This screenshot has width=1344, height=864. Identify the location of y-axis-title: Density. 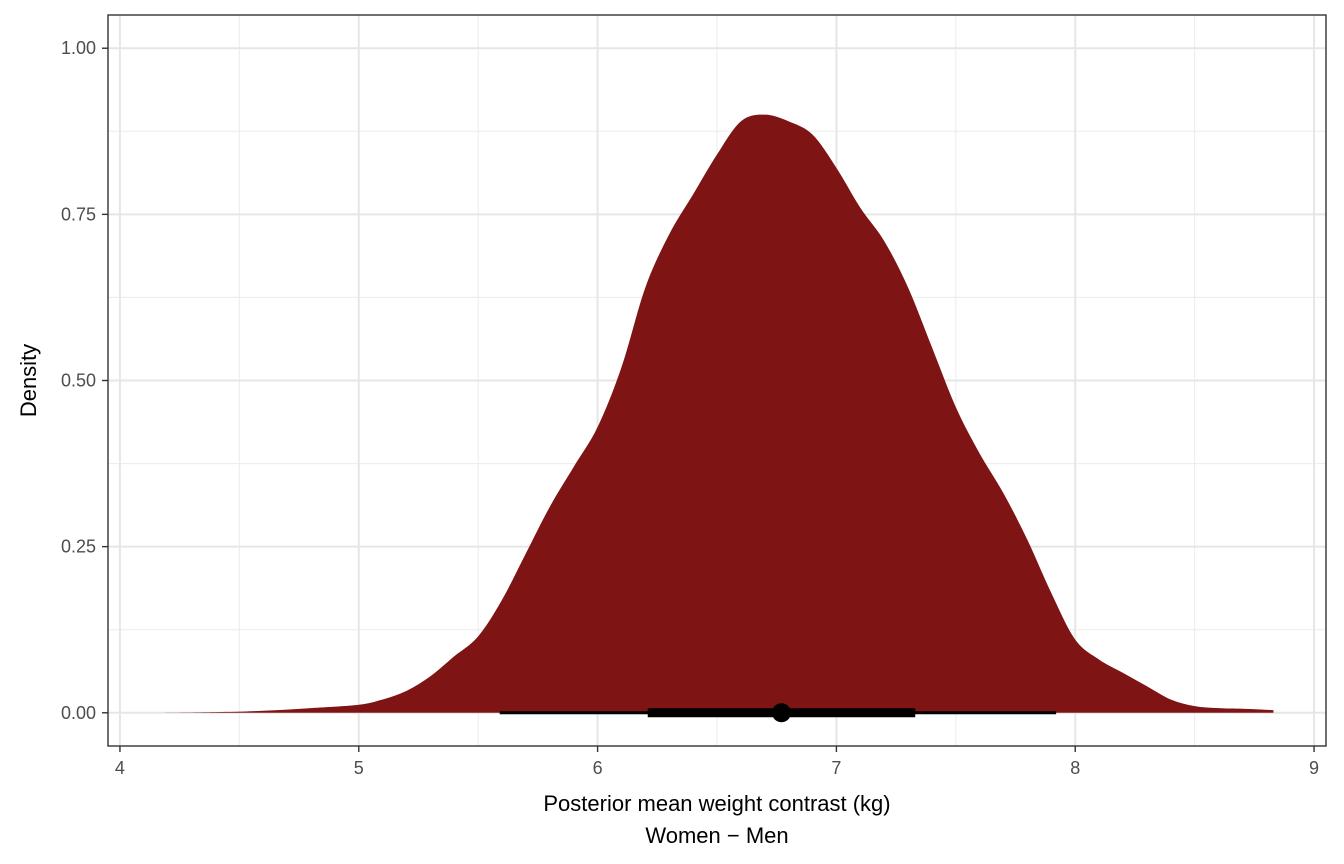
(28, 380).